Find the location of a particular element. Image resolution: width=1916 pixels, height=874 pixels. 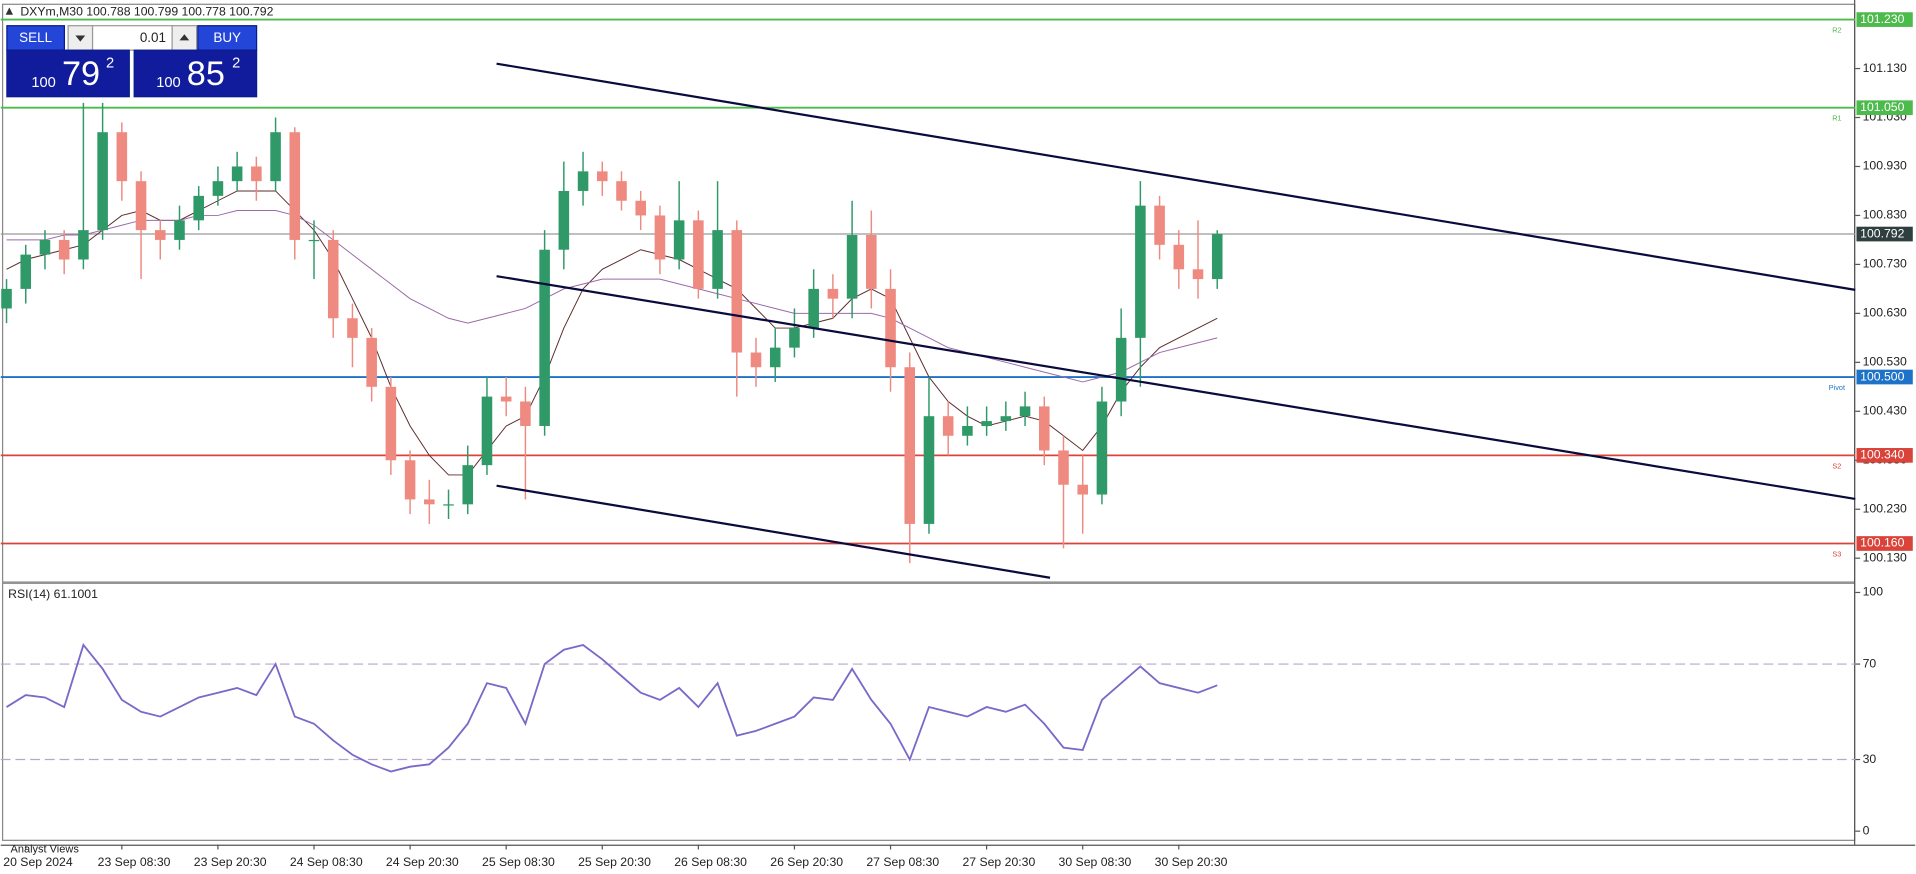

buy-label: BUY is located at coordinates (227, 37).